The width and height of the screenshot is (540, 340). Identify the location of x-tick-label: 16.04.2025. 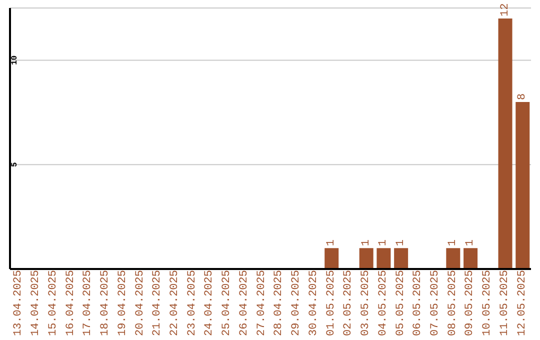
(70, 303).